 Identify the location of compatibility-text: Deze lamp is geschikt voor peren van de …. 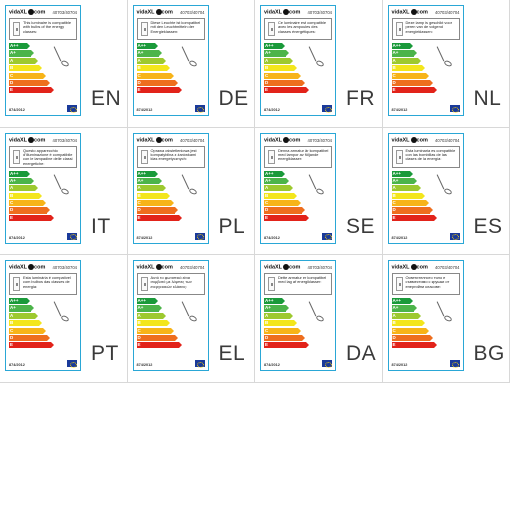
(429, 27).